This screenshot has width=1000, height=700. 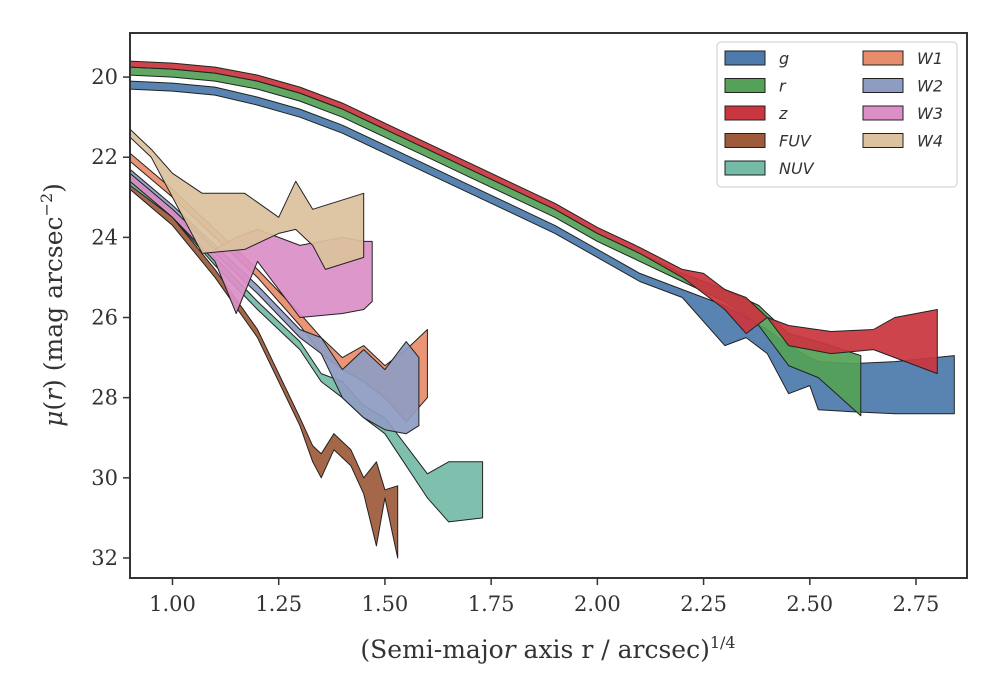 I want to click on x-tick-label: 2.00, so click(x=597, y=604).